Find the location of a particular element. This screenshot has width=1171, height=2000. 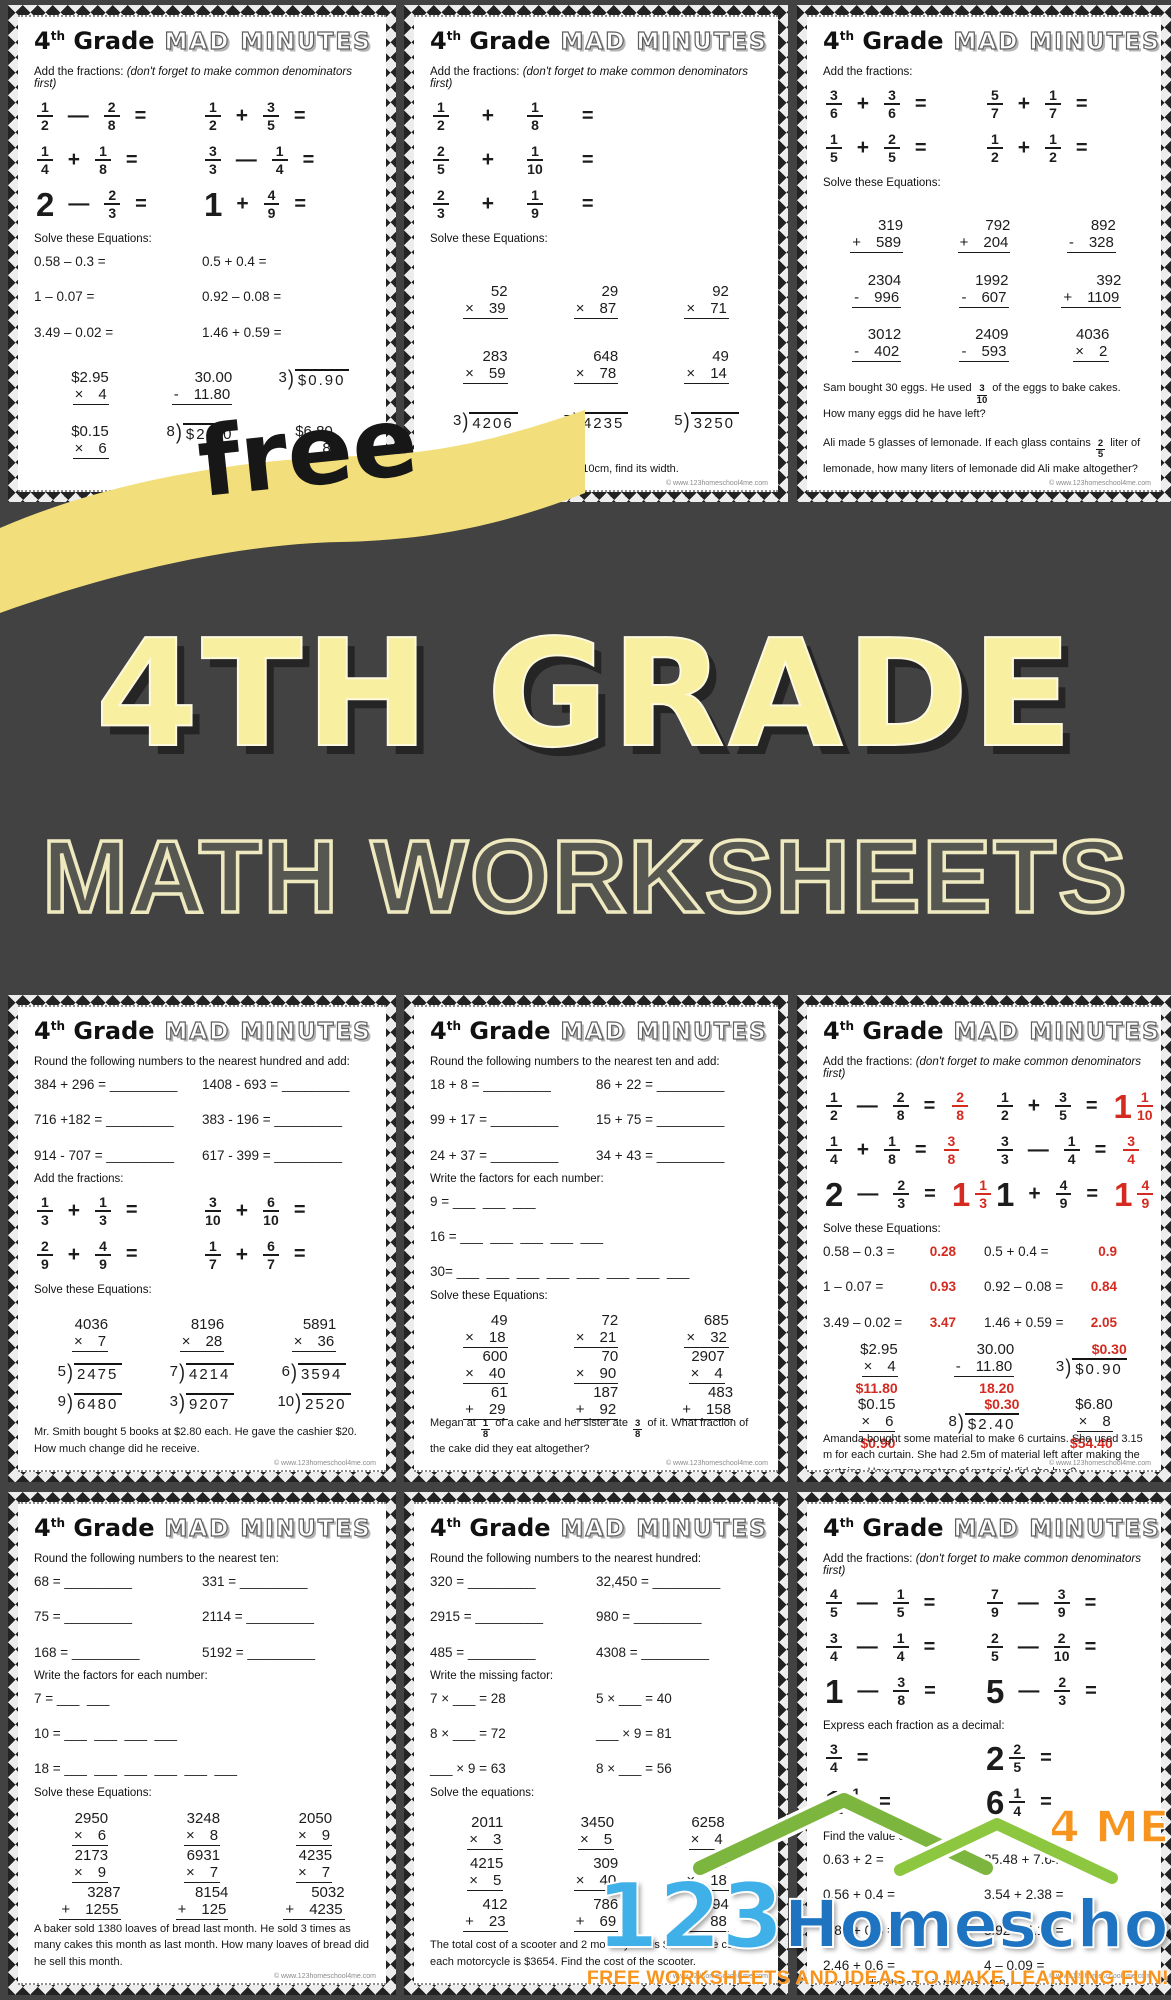

vertical-problem: 2950 × 6 is located at coordinates (90, 1828).